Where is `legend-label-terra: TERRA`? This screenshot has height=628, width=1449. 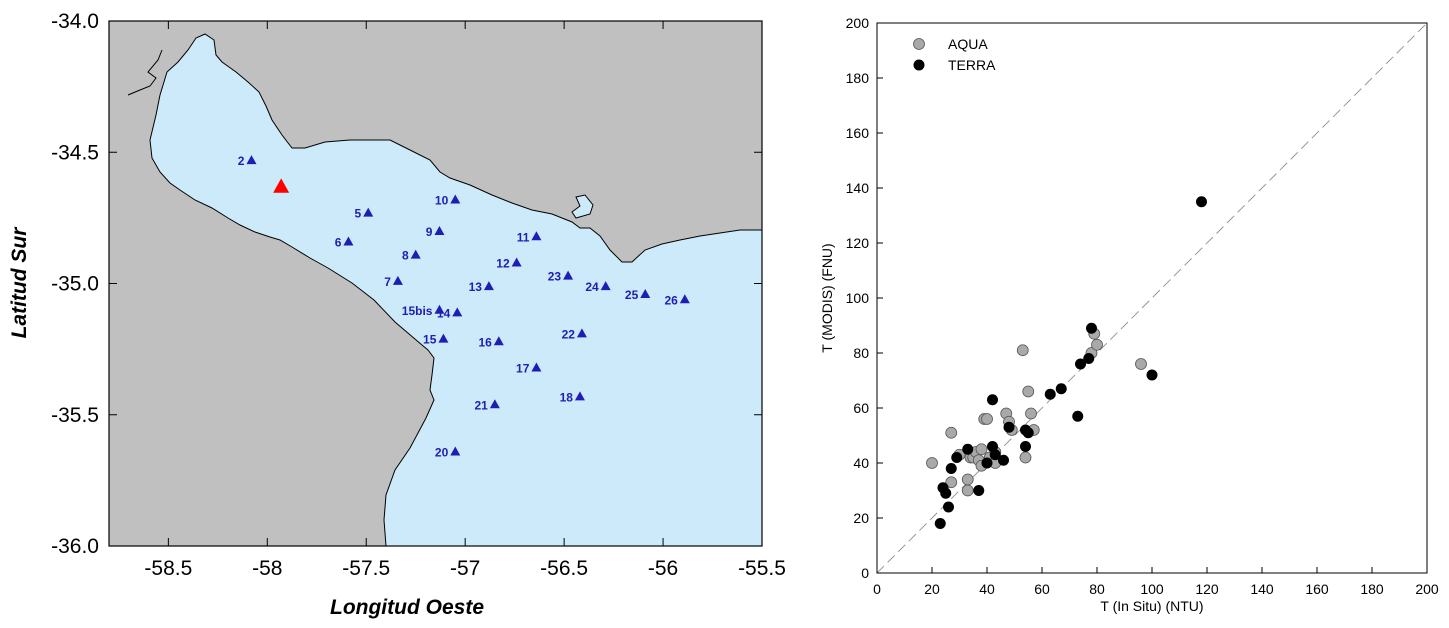
legend-label-terra: TERRA is located at coordinates (972, 65).